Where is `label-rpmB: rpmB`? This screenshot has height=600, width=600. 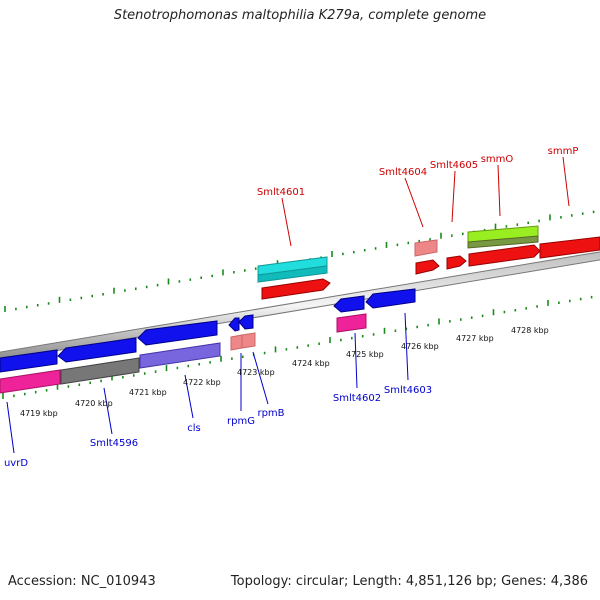 label-rpmB: rpmB is located at coordinates (270, 413).